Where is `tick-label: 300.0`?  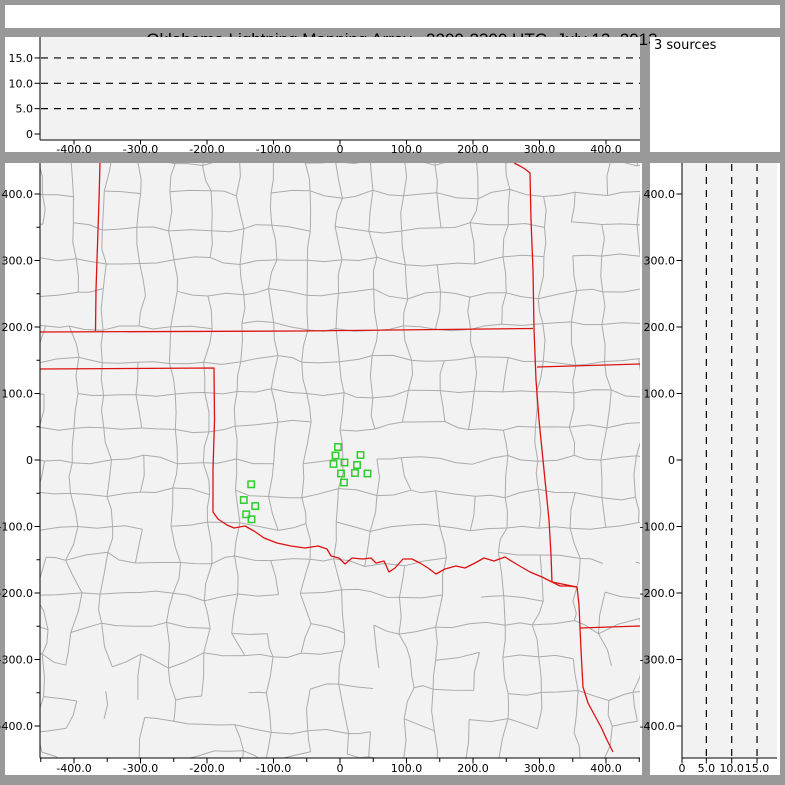 tick-label: 300.0 is located at coordinates (18, 261).